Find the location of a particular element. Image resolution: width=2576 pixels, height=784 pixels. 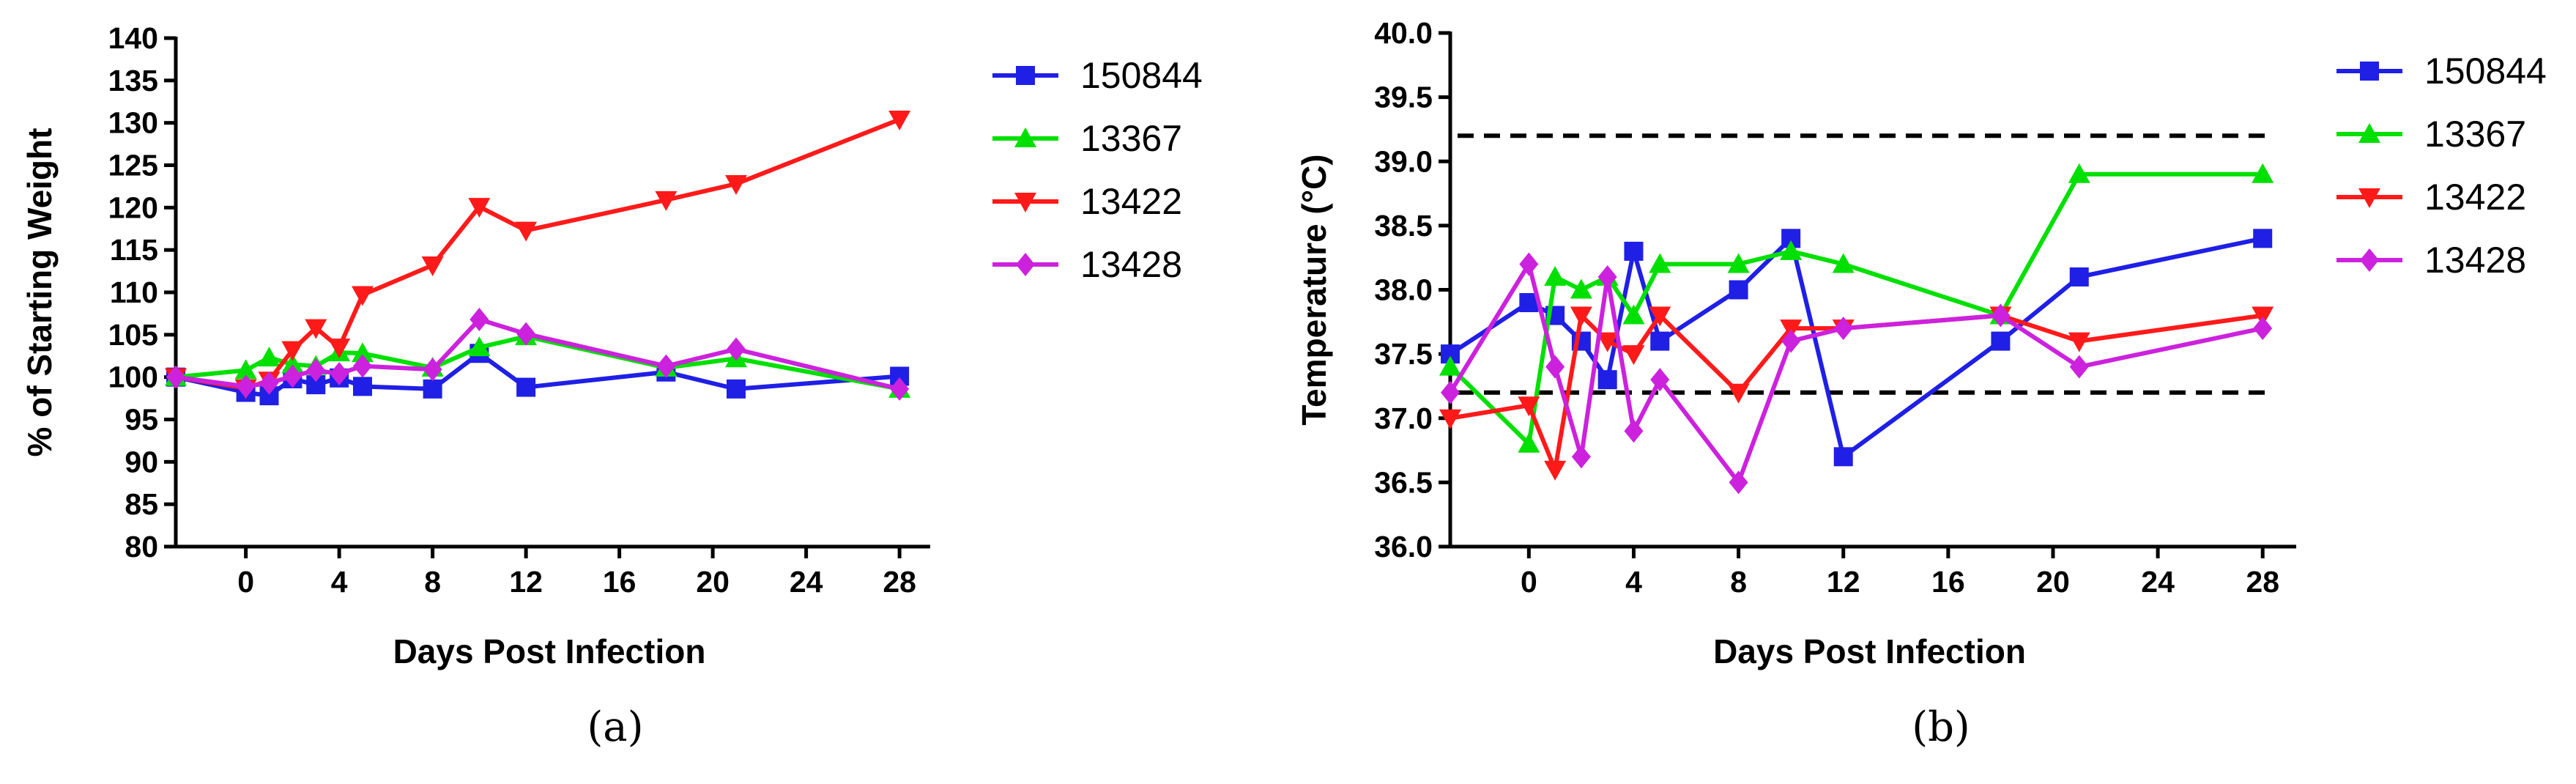

x-tick-label-a: 16 is located at coordinates (619, 582).